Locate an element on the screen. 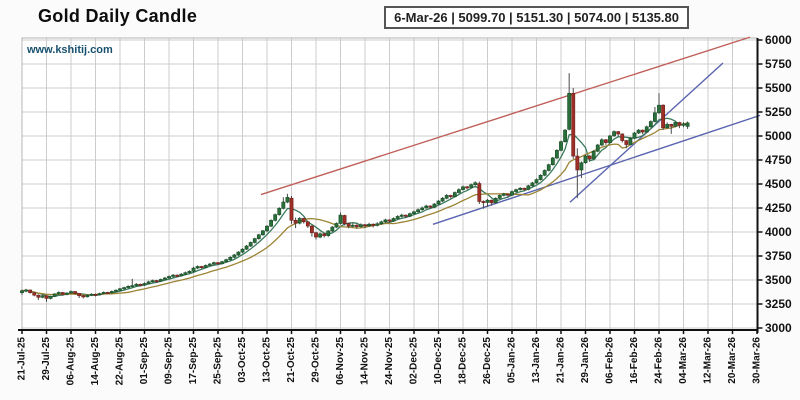 The width and height of the screenshot is (800, 400). x-tick-label: 25-Sep-25 is located at coordinates (218, 361).